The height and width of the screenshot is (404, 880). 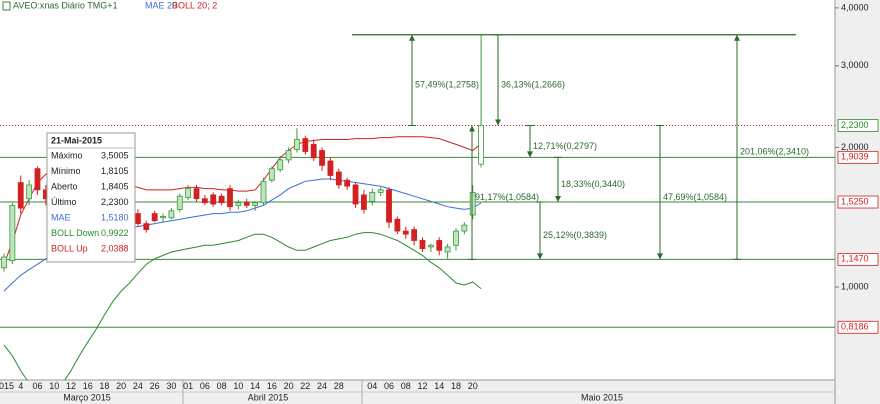 I want to click on level-label: 1,5250, so click(x=855, y=201).